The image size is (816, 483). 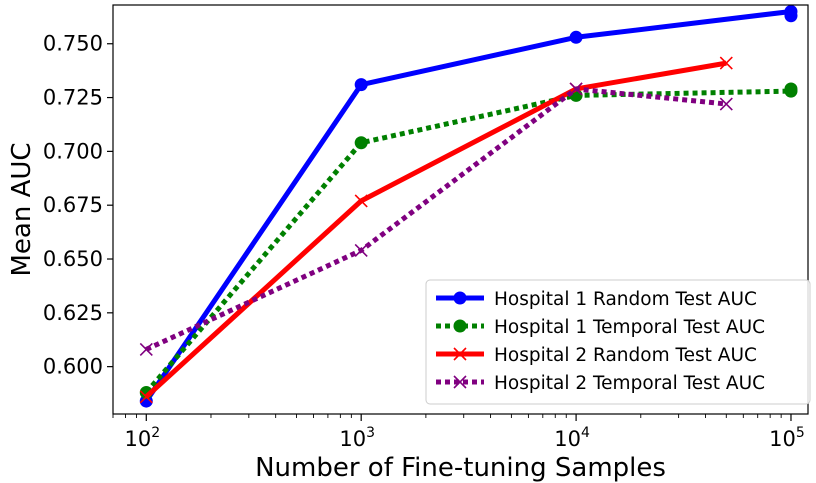 What do you see at coordinates (142, 438) in the screenshot?
I see `x-tick-label: 10²` at bounding box center [142, 438].